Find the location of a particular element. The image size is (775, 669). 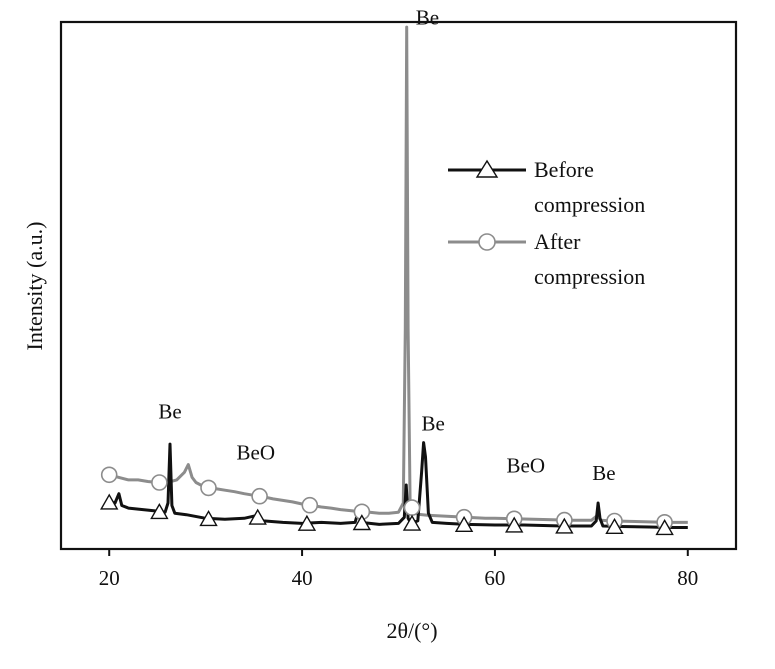

legend: Before compression After compression is located at coordinates (546, 223).